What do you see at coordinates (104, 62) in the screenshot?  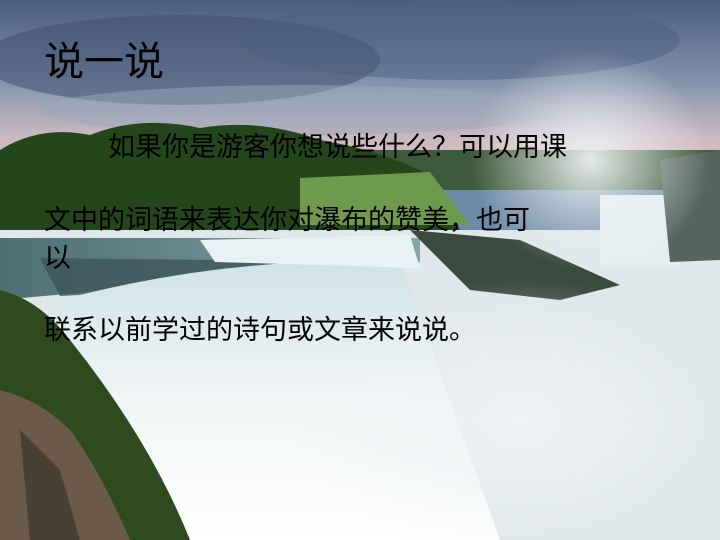 I see `slide-title: 说一说` at bounding box center [104, 62].